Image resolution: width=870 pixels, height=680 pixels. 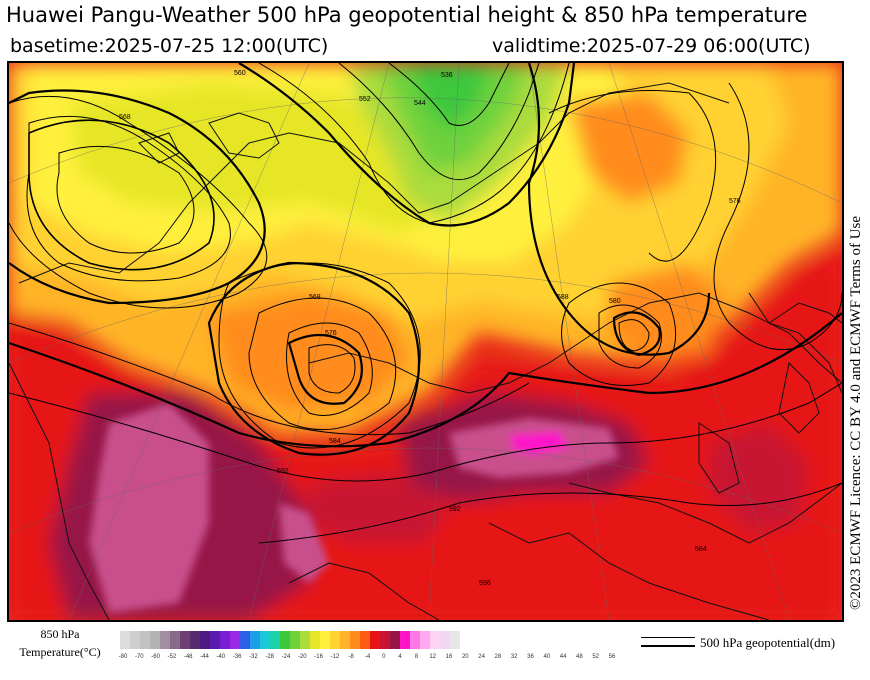 What do you see at coordinates (668, 646) in the screenshot?
I see `legend-thick-line` at bounding box center [668, 646].